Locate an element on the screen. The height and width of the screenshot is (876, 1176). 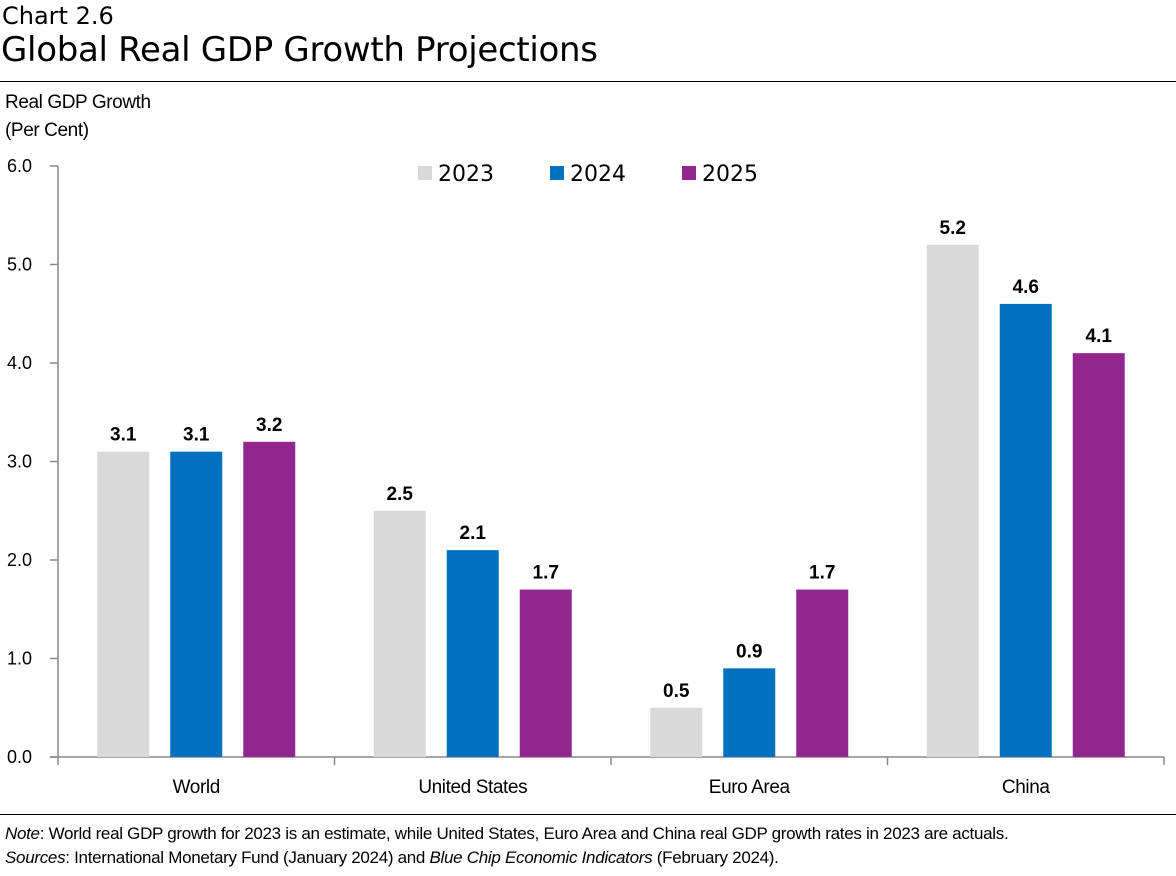
y-tick-label: 1.0 is located at coordinates (19, 659).